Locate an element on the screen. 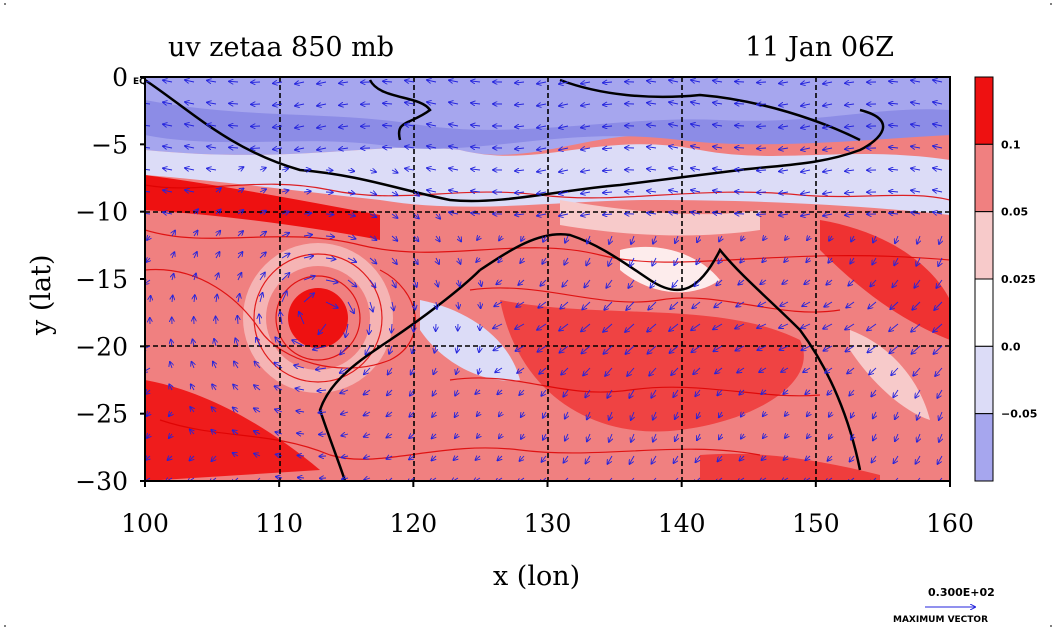  colorbar-label: −0.05 is located at coordinates (1019, 414).